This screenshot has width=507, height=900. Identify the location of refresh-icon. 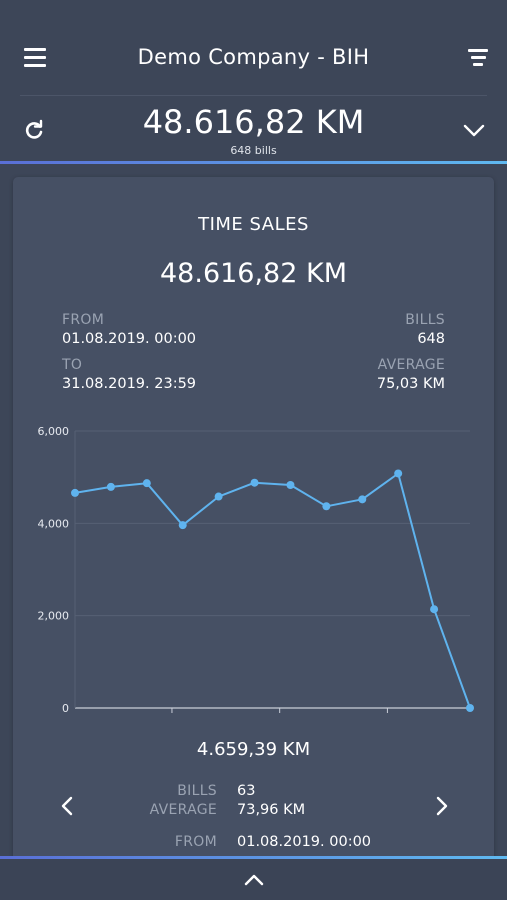
(34, 130).